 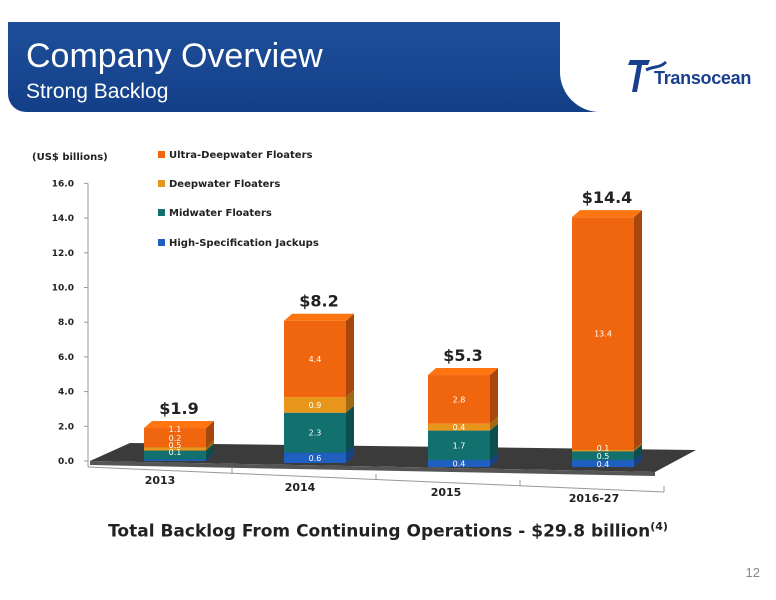 What do you see at coordinates (66, 462) in the screenshot?
I see `y-tick-label: 0.0` at bounding box center [66, 462].